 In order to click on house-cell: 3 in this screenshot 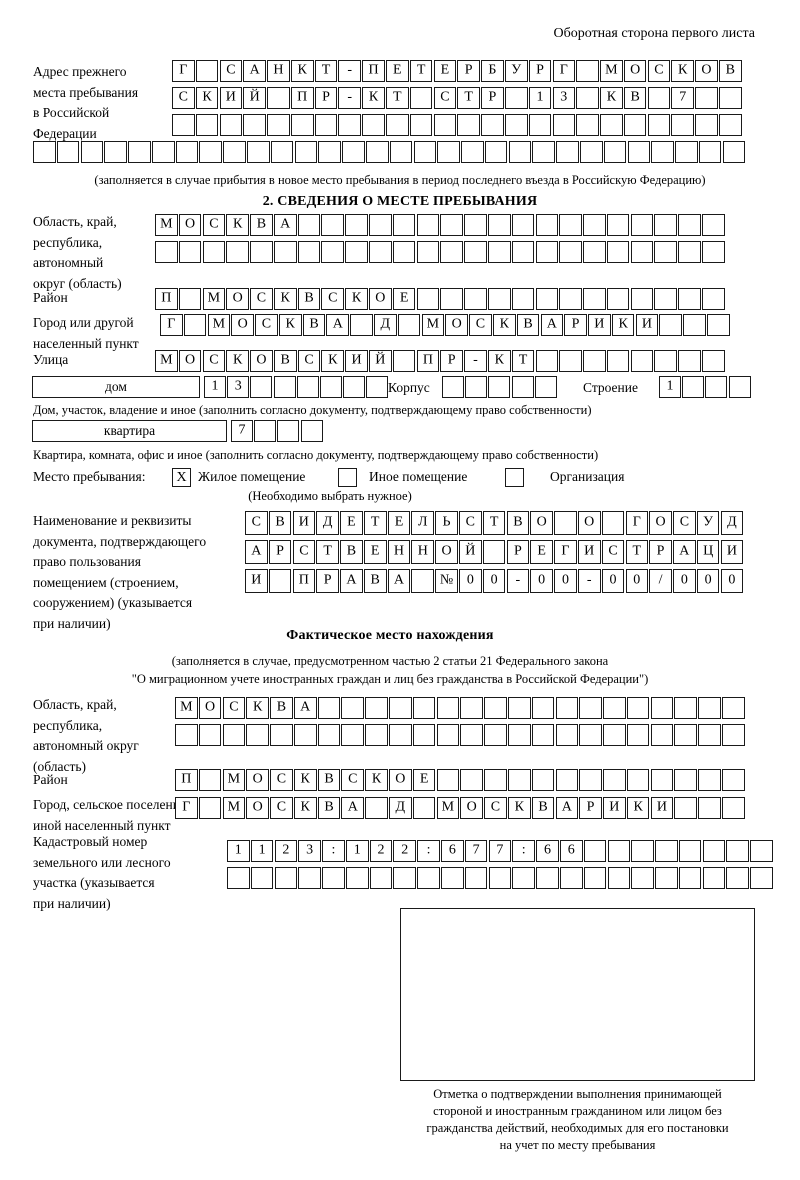, I will do `click(238, 387)`.